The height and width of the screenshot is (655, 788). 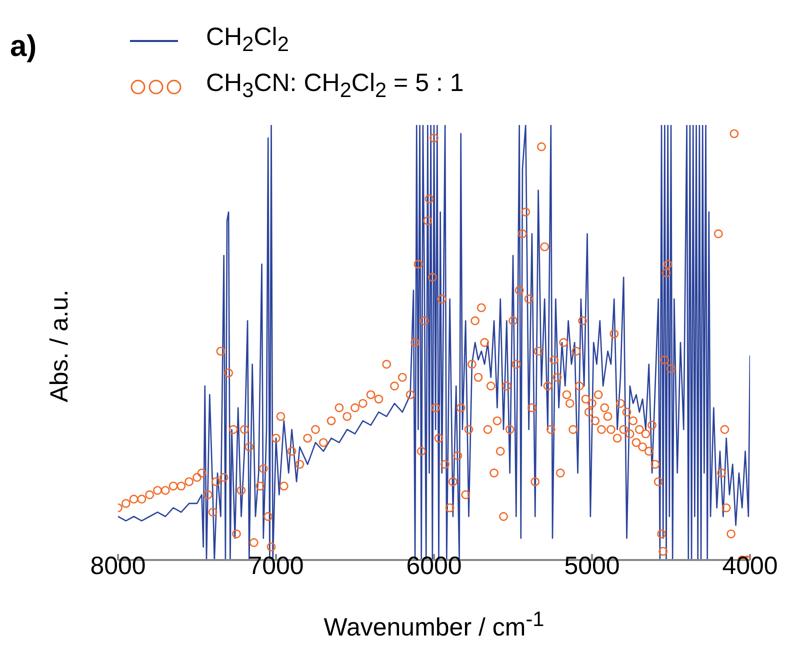 What do you see at coordinates (118, 566) in the screenshot?
I see `x-tick-label: 8000` at bounding box center [118, 566].